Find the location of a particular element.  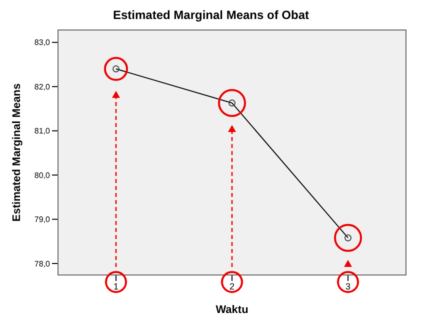

x-axis-title: Waktu is located at coordinates (232, 310).